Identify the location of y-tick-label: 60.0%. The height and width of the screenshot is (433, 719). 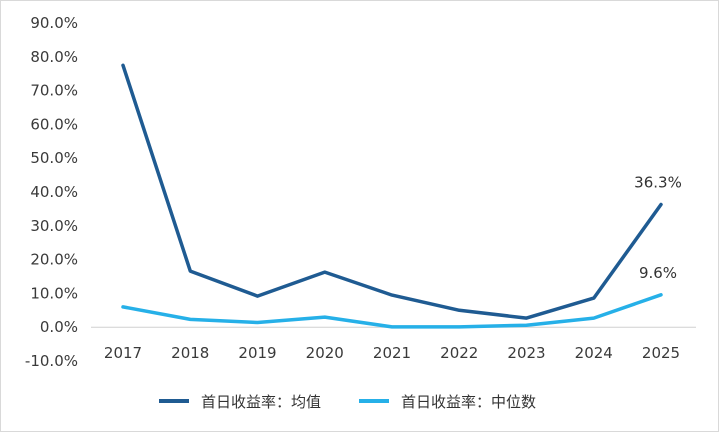
(54, 124).